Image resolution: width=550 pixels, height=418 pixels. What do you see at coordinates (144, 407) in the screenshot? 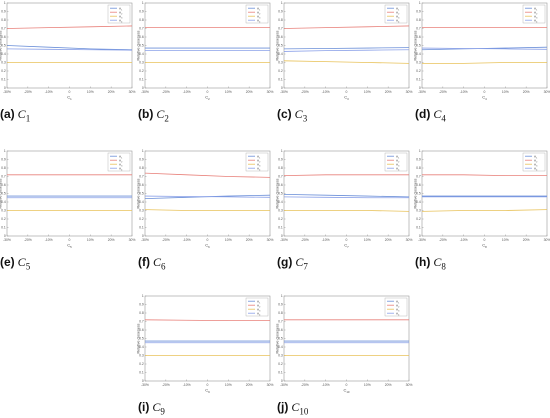
I see `panel-label: (i)` at bounding box center [144, 407].